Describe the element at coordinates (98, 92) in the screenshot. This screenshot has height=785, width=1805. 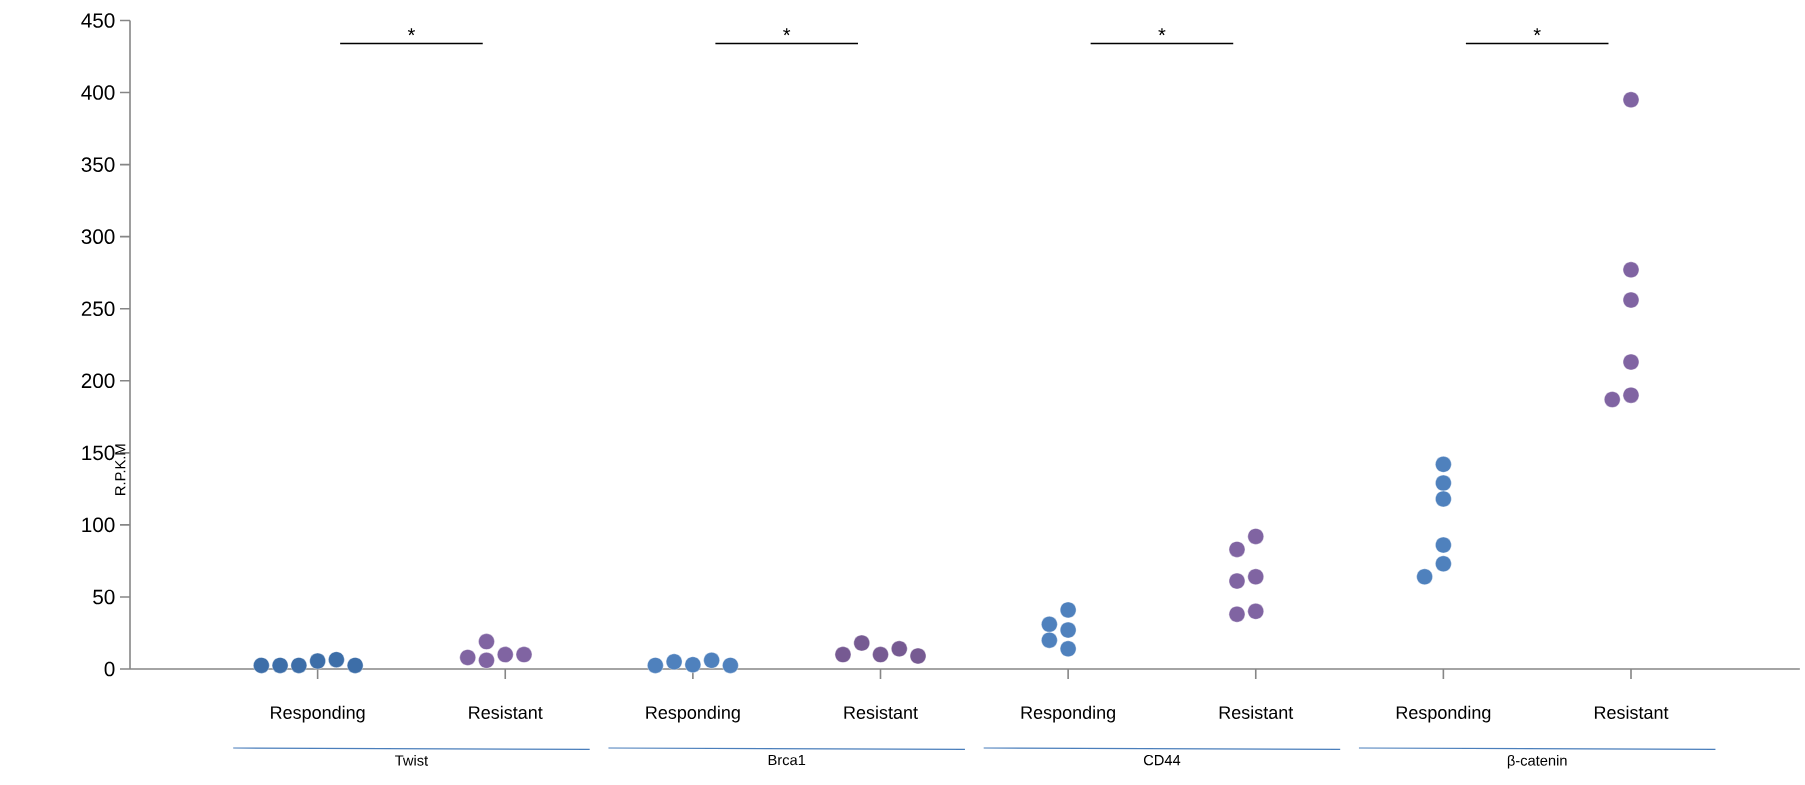
I see `y-tick-label: 400` at that location.